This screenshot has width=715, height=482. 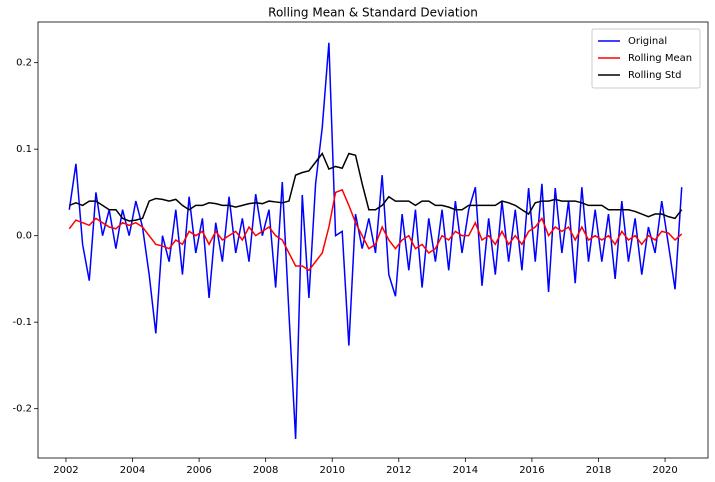 What do you see at coordinates (664, 470) in the screenshot?
I see `x-tick-label: 2020` at bounding box center [664, 470].